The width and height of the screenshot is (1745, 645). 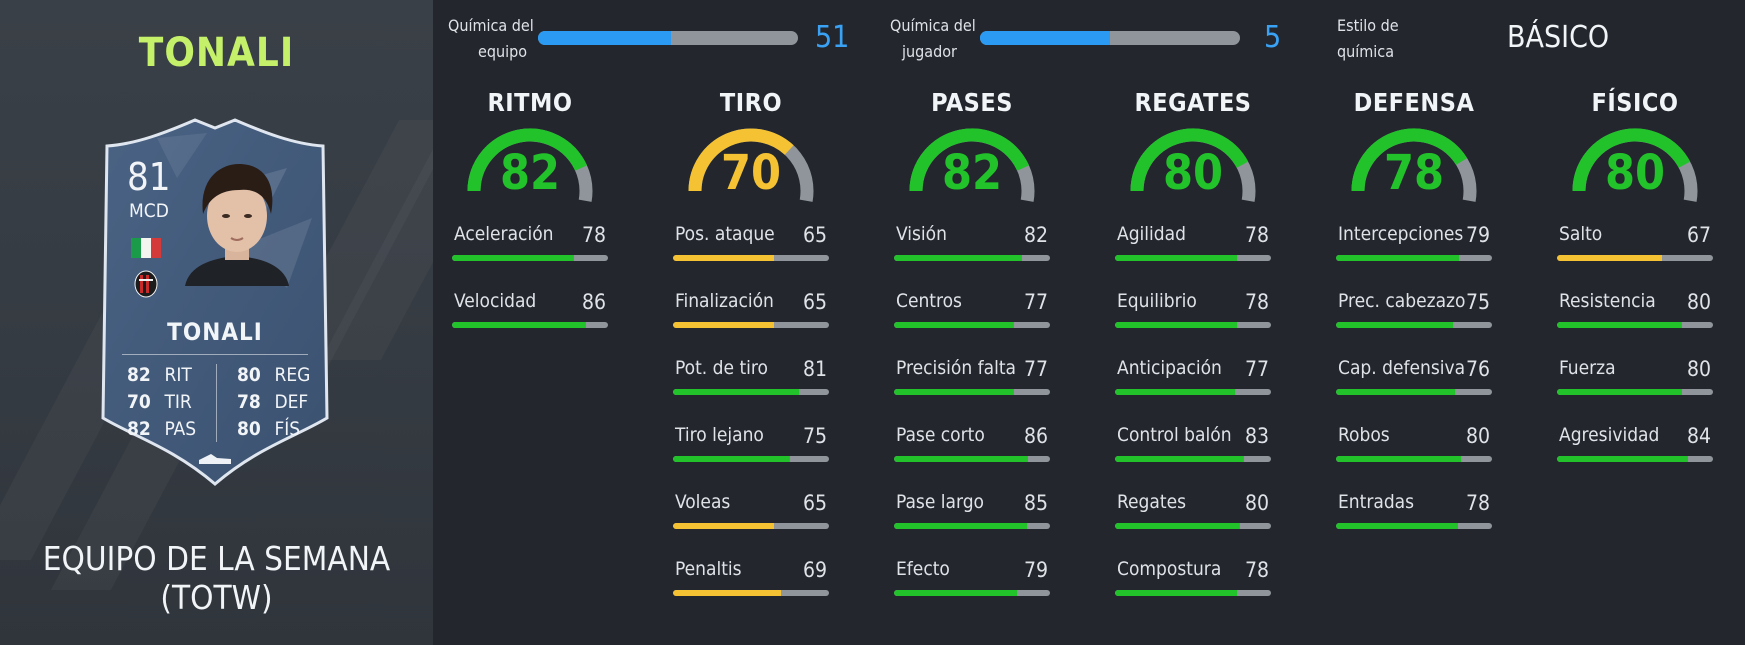 What do you see at coordinates (1401, 234) in the screenshot?
I see `stat-label: Intercepciones` at bounding box center [1401, 234].